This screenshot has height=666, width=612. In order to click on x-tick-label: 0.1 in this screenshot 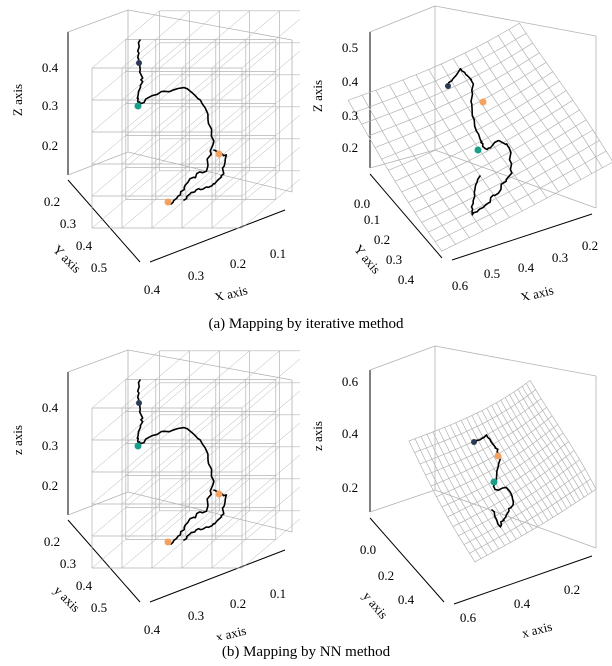, I will do `click(278, 593)`.